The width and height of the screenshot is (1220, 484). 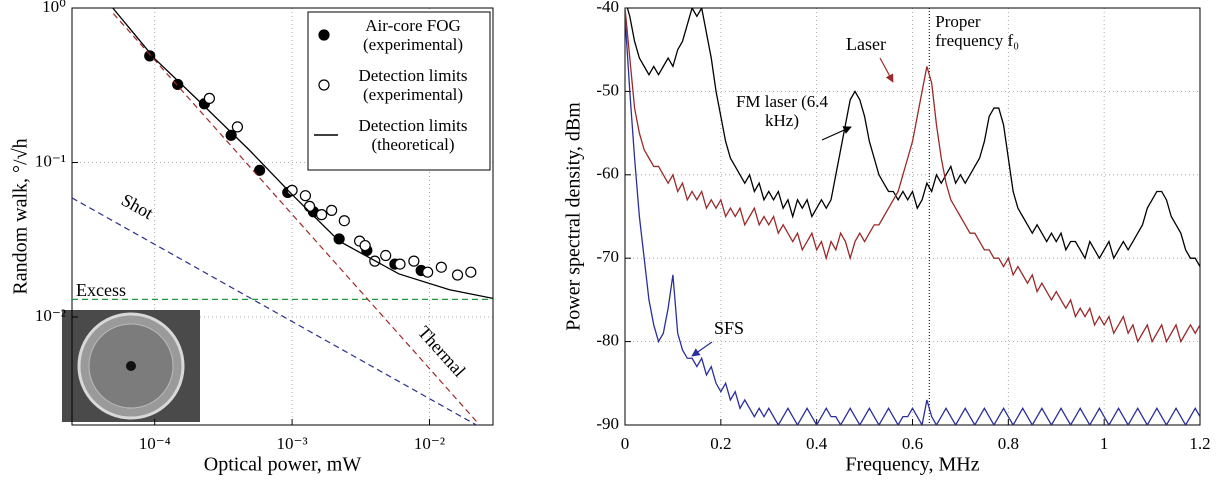 I want to click on legend-label: Detection limits (experimental), so click(x=413, y=85).